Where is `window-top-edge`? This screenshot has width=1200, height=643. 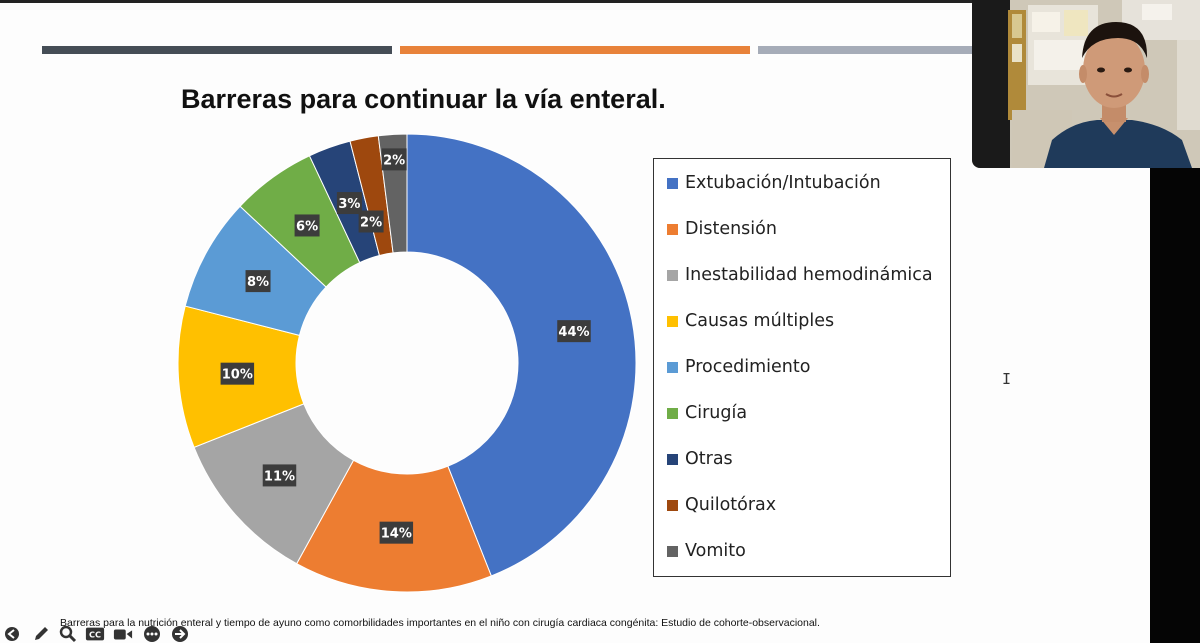
window-top-edge is located at coordinates (600, 1).